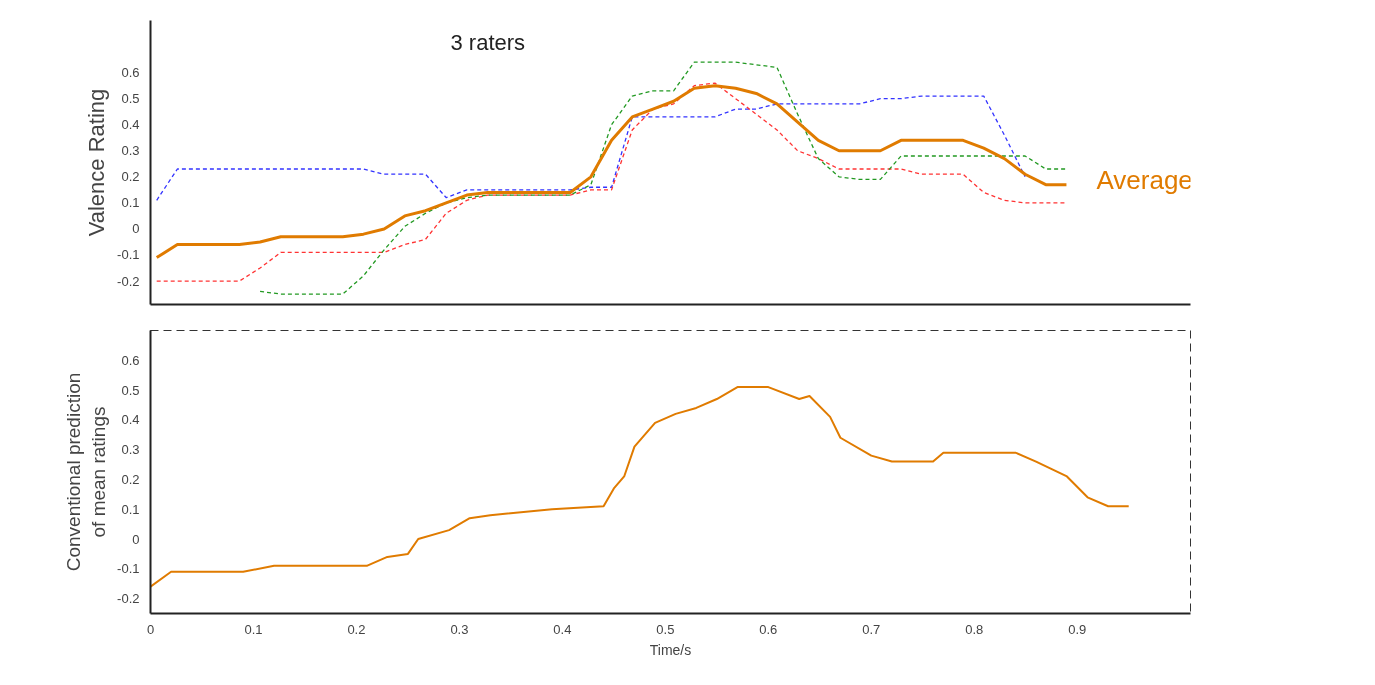  I want to click on x-tick-label: 0.2, so click(356, 629).